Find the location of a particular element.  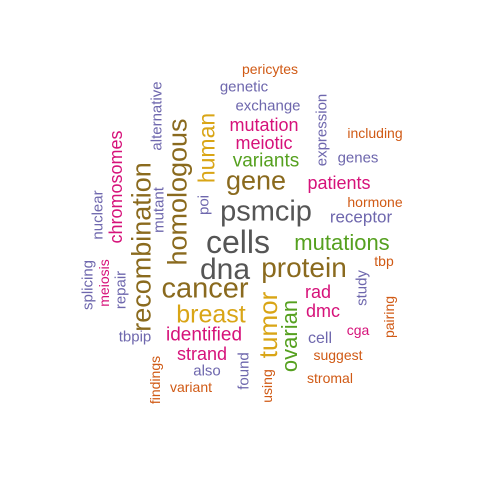

word-cancer: cancer is located at coordinates (205, 288).